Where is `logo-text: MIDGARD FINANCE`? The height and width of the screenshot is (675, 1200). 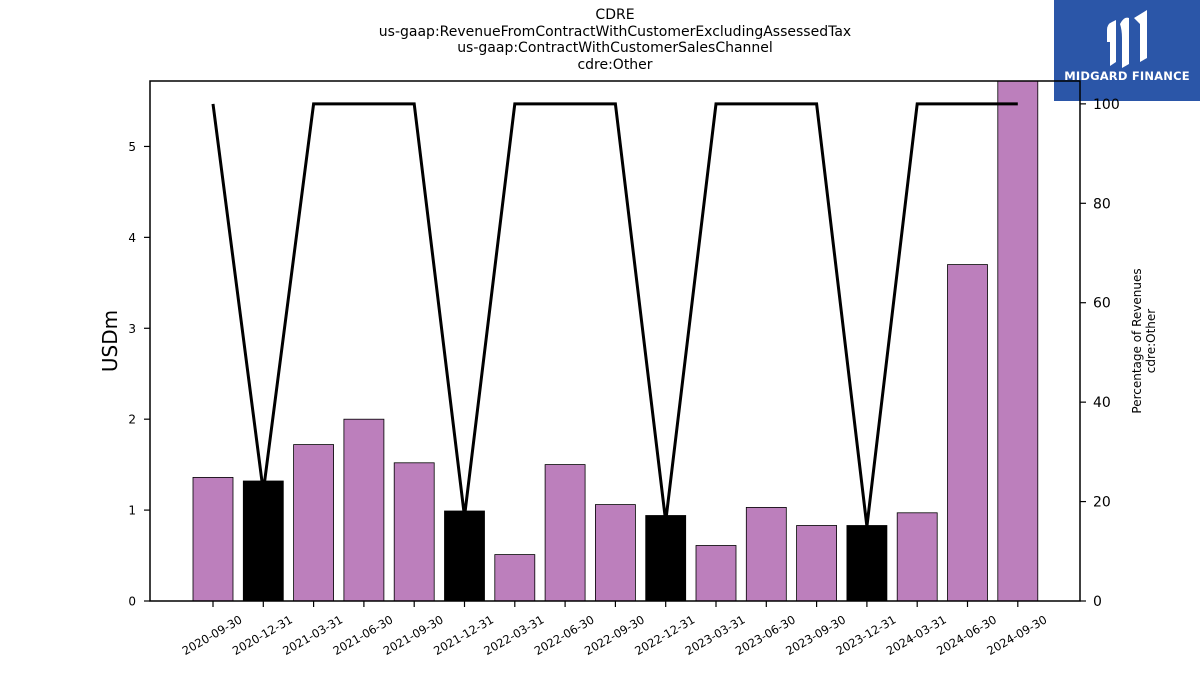
logo-text: MIDGARD FINANCE is located at coordinates (1127, 76).